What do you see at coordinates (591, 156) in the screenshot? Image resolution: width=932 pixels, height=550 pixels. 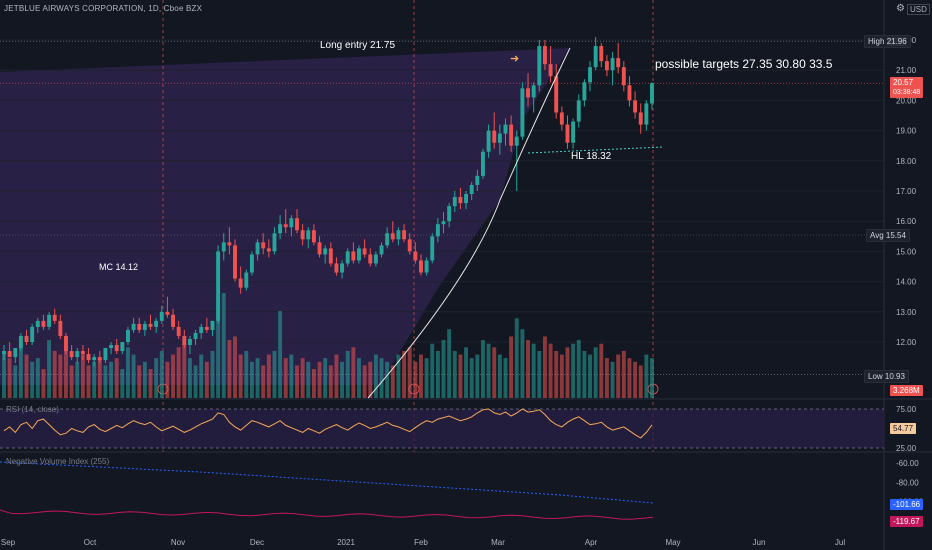 I see `hl-annotation: HL 18.32` at bounding box center [591, 156].